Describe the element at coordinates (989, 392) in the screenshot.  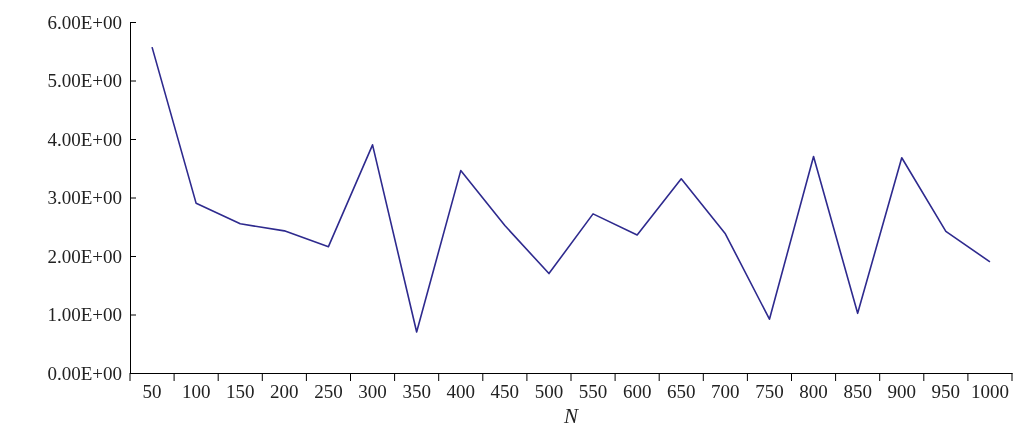
I see `x-tick-label: 1000` at that location.